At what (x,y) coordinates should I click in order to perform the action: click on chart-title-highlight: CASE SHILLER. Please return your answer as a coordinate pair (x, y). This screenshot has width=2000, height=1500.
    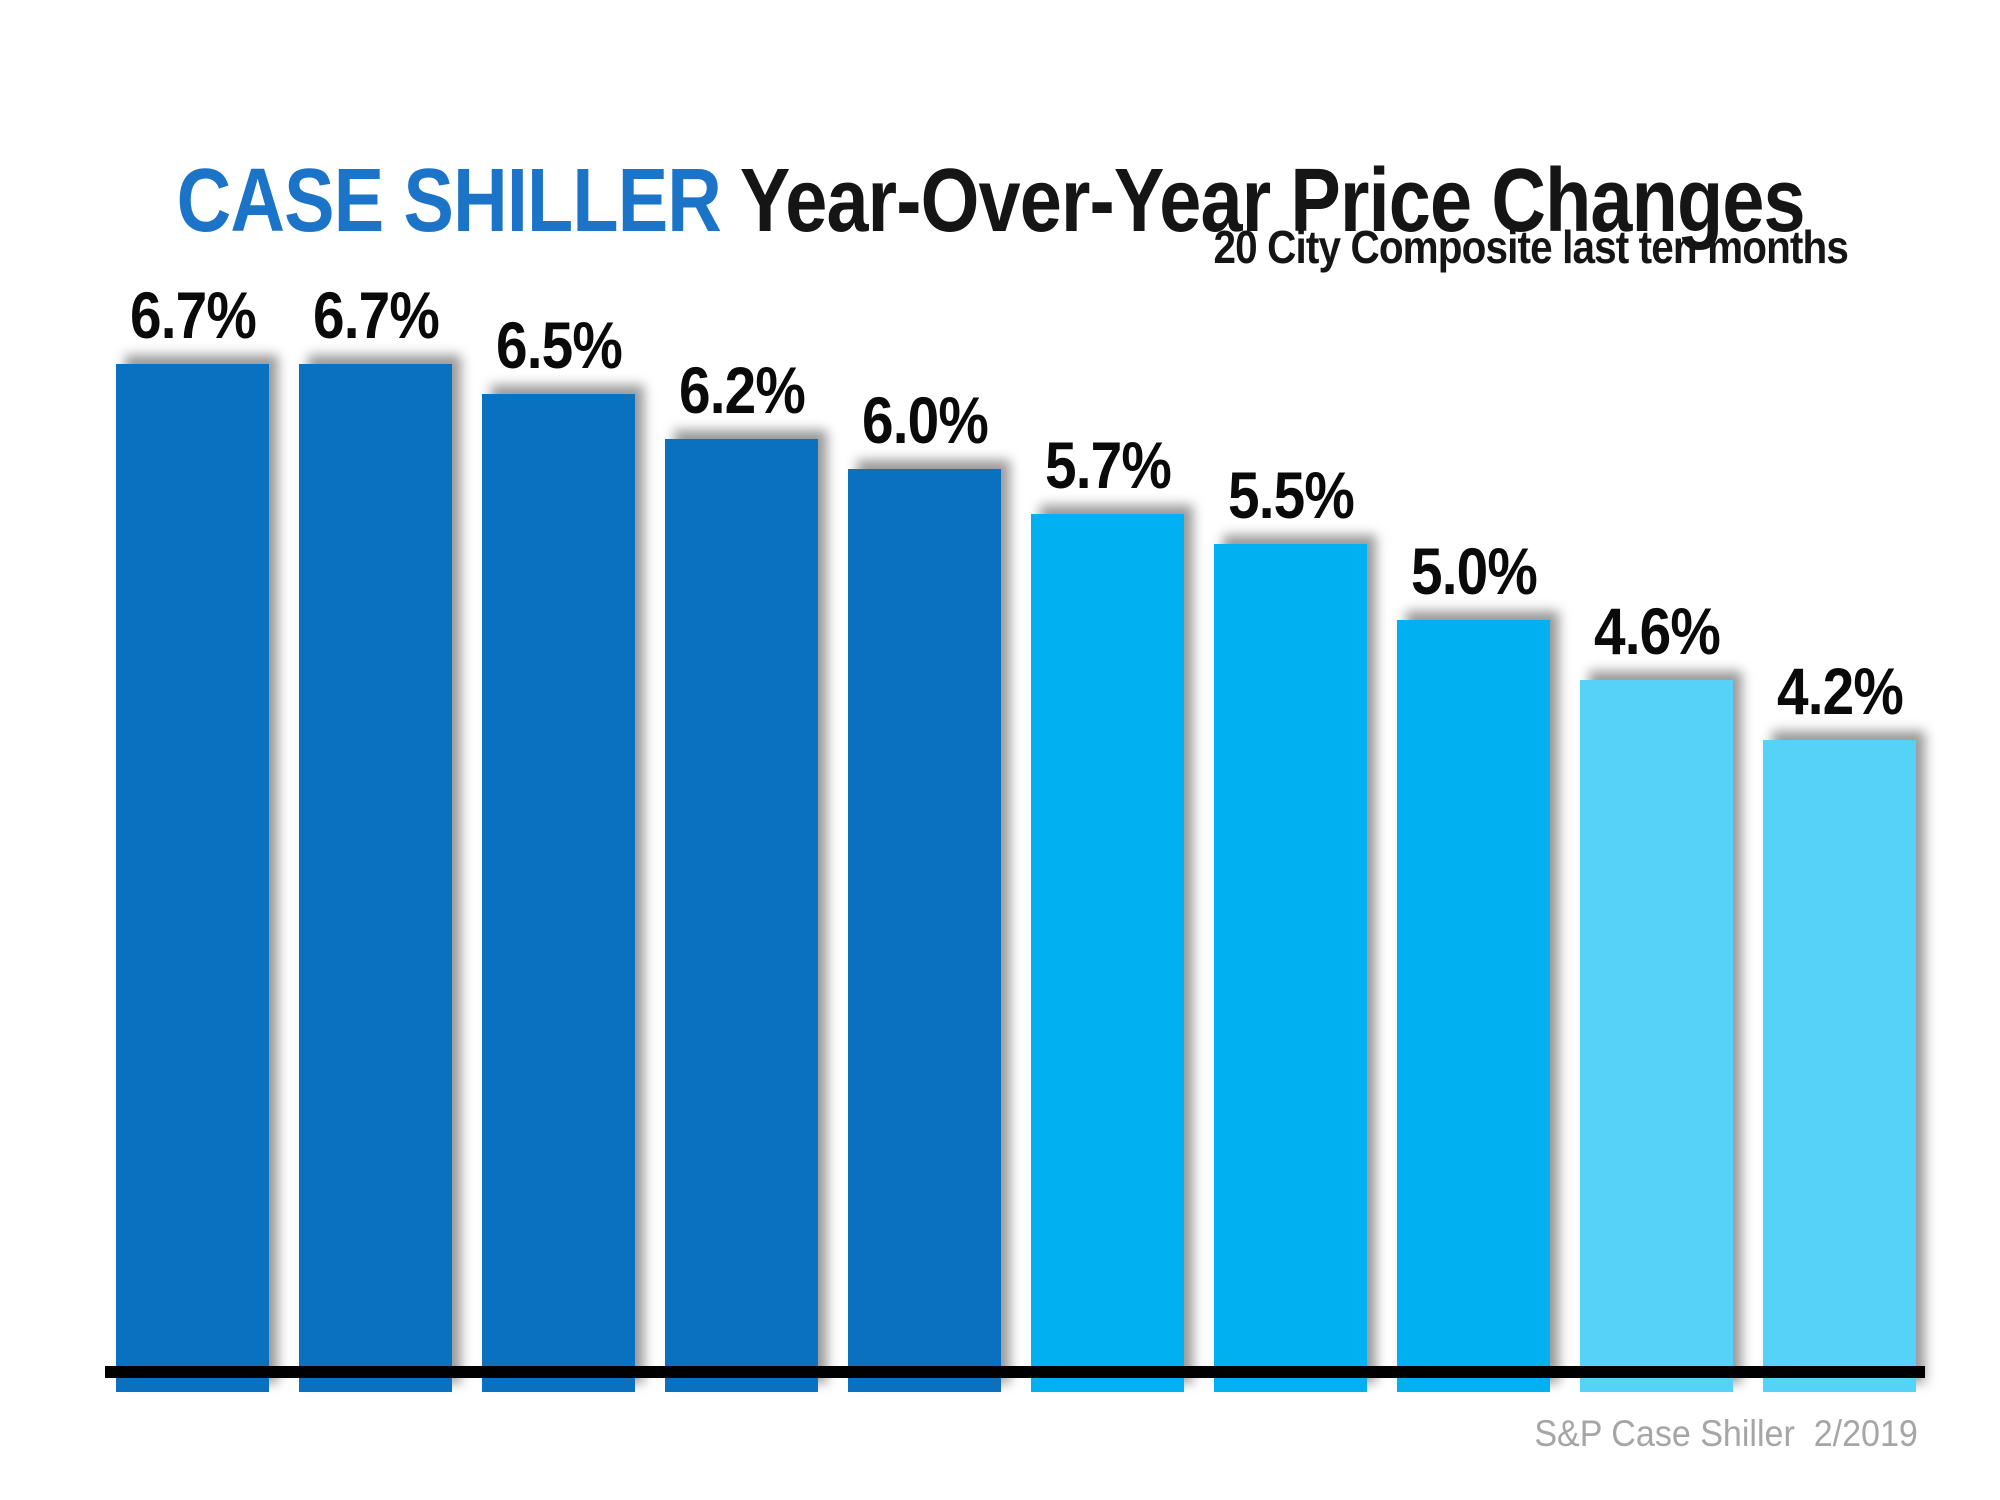
    Looking at the image, I should click on (449, 201).